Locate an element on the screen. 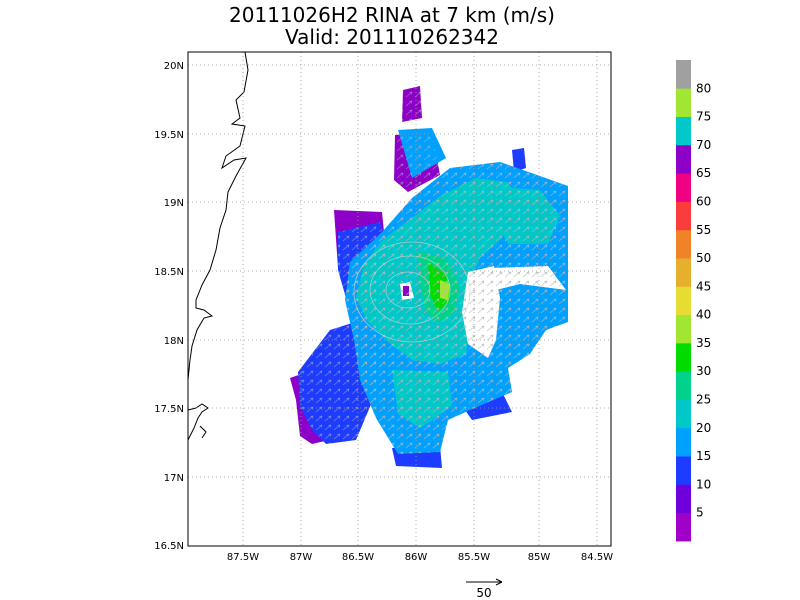 Image resolution: width=800 pixels, height=600 pixels. colorbar-label: 65 is located at coordinates (703, 173).